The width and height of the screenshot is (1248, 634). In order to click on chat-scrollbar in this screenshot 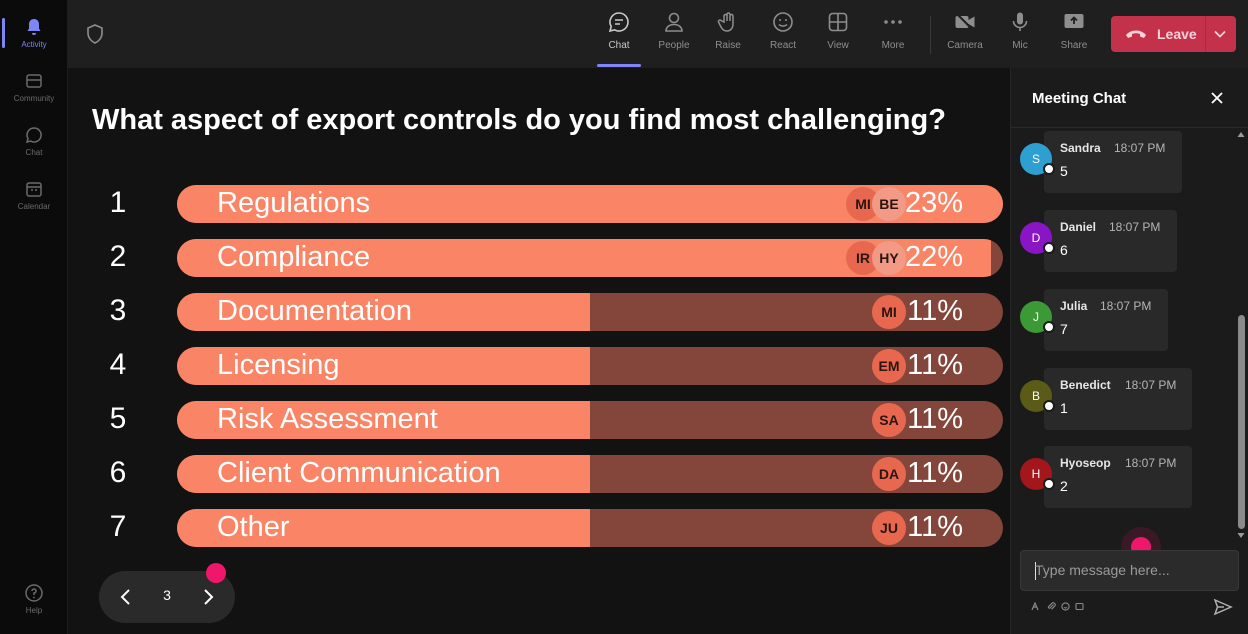, I will do `click(1241, 336)`.